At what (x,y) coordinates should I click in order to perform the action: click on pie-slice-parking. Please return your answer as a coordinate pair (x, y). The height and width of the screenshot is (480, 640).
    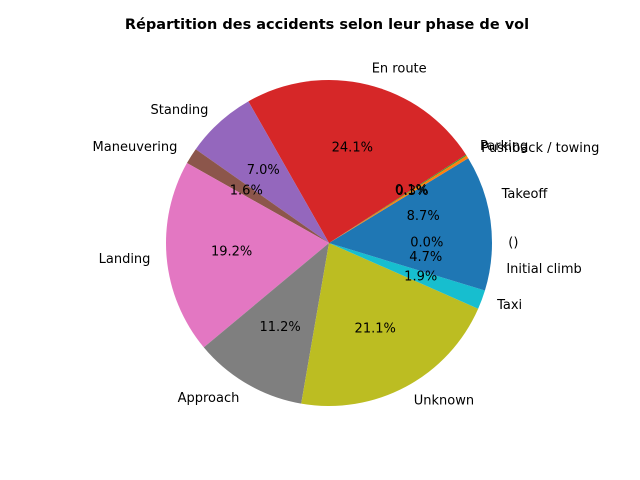
    Looking at the image, I should click on (398, 198).